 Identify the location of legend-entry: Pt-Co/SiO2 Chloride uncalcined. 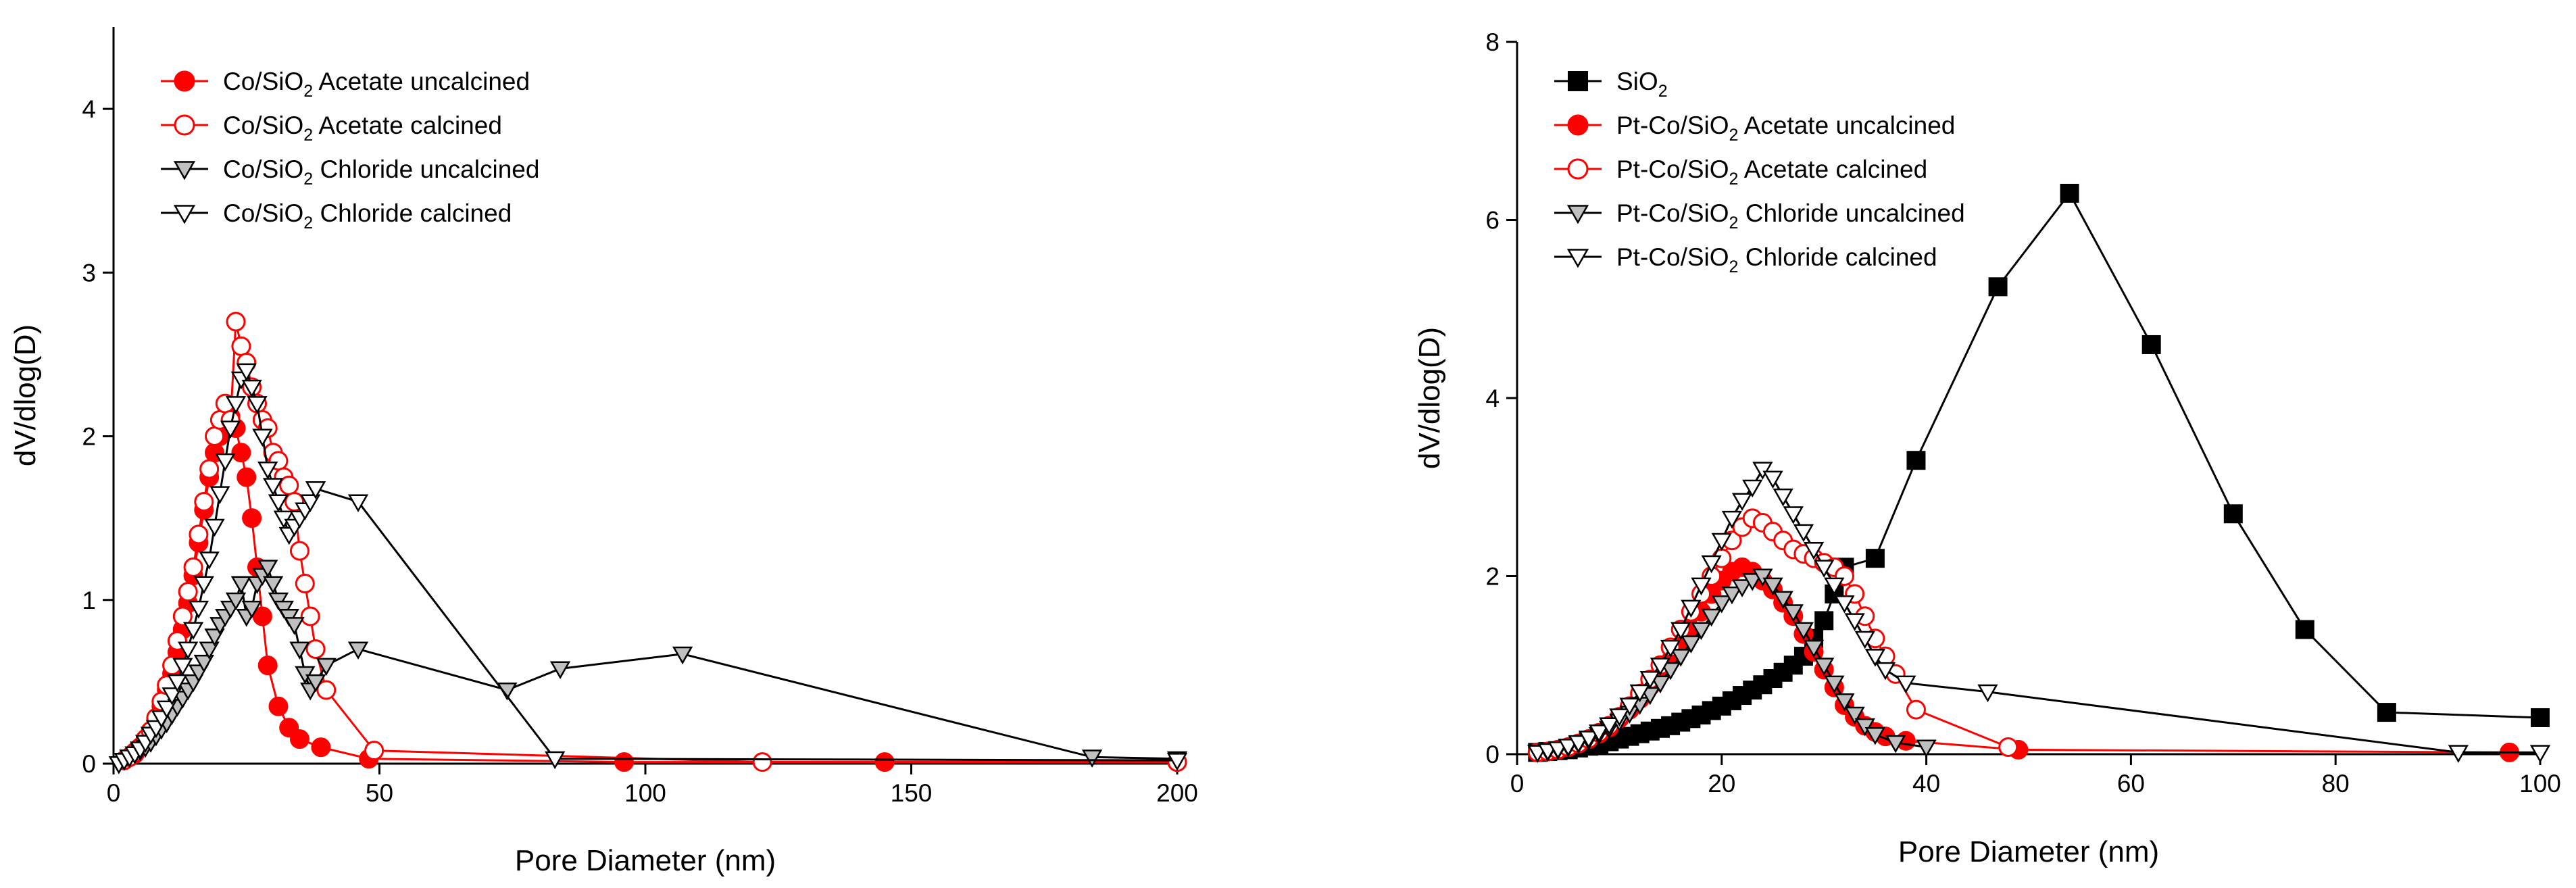
(1791, 215).